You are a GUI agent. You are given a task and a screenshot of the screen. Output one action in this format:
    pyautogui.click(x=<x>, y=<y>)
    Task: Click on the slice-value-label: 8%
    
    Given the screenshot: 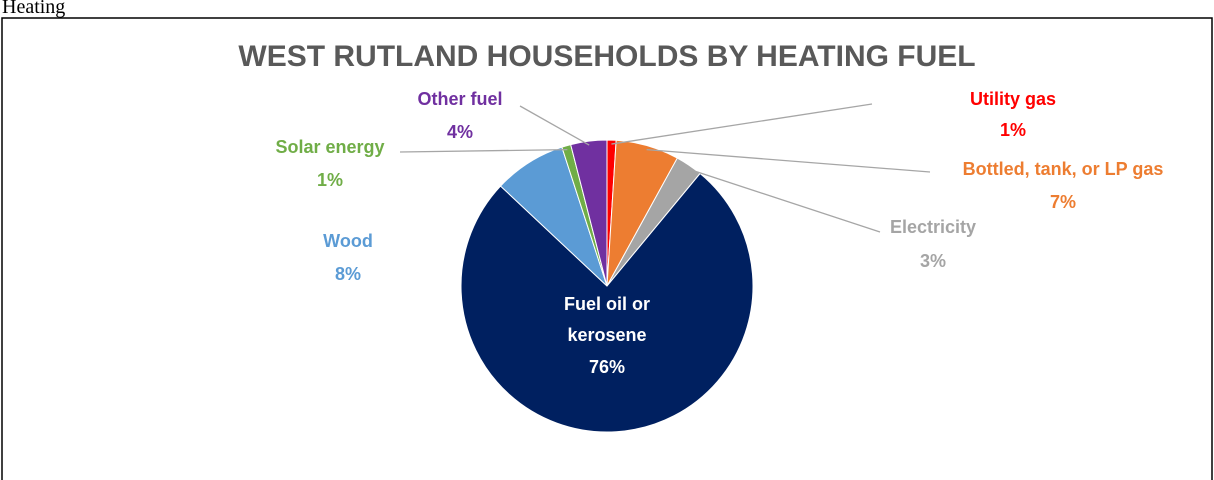 What is the action you would take?
    pyautogui.click(x=348, y=274)
    